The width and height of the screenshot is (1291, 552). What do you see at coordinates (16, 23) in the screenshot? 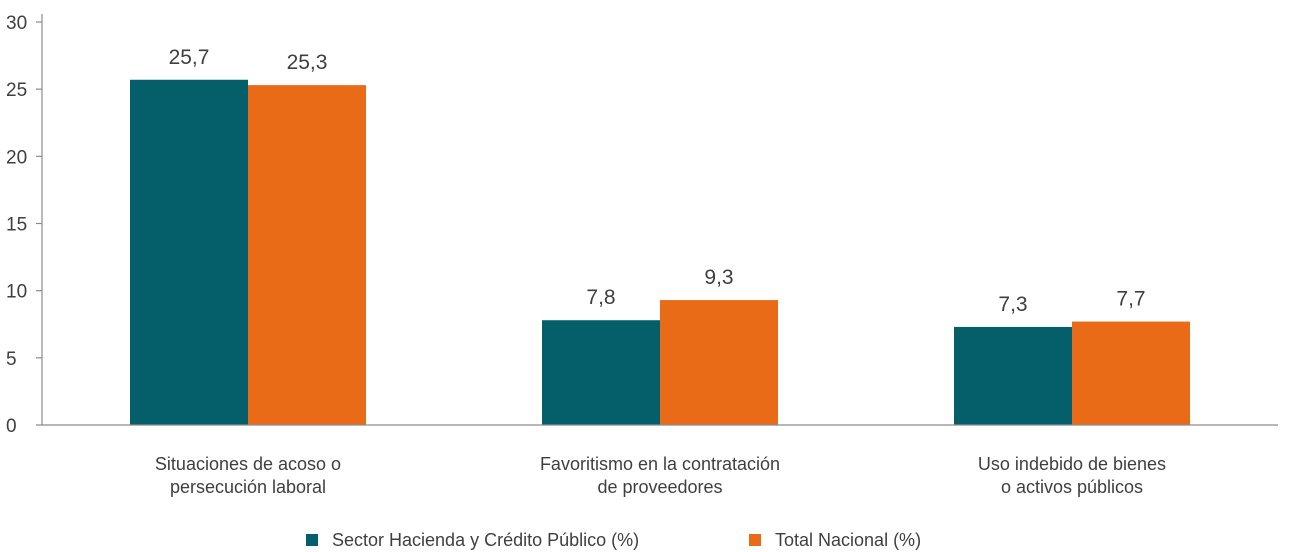
I see `y-tick-label: 30` at bounding box center [16, 23].